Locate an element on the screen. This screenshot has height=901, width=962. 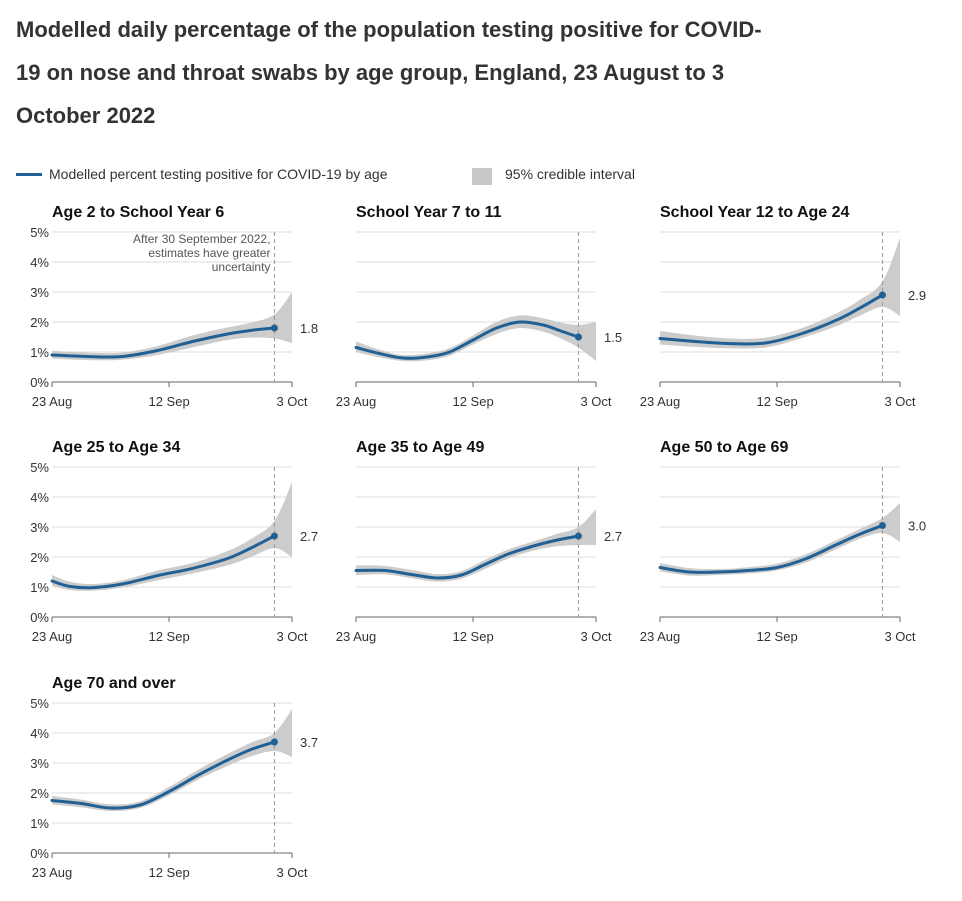
chart-panel-5: Age 35 to Age 49 23 Aug 12 Sep 3 Oct 2.7 is located at coordinates (479, 541).